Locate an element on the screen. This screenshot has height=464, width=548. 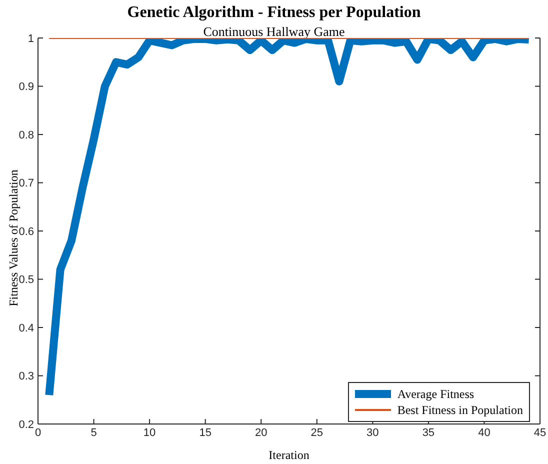
y-tick-label: 0.8 is located at coordinates (26, 135).